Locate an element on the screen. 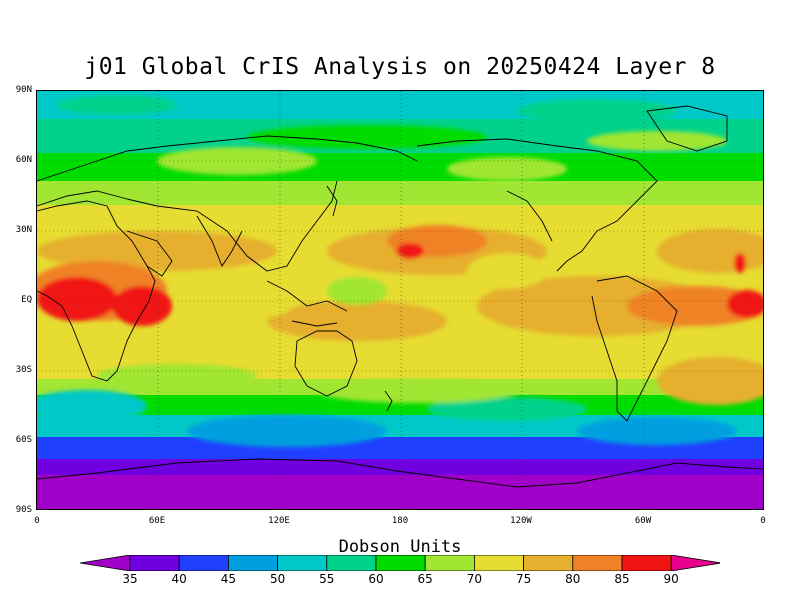 Image resolution: width=800 pixels, height=600 pixels. colorbar-level-label: 60 is located at coordinates (376, 579).